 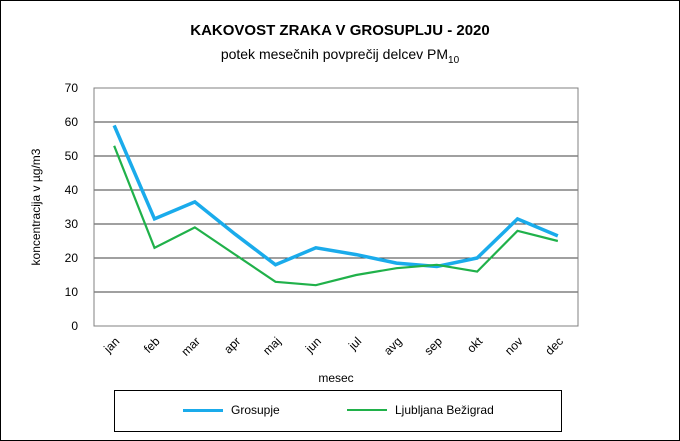 What do you see at coordinates (475, 345) in the screenshot?
I see `x-tick-label-okt: okt` at bounding box center [475, 345].